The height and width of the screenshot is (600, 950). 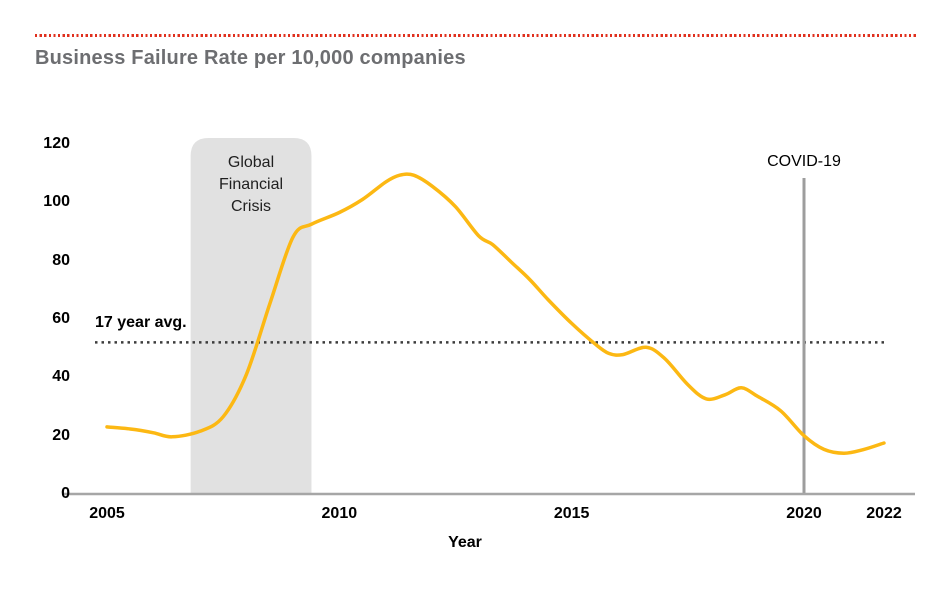 What do you see at coordinates (571, 513) in the screenshot?
I see `x-tick-label: 2015` at bounding box center [571, 513].